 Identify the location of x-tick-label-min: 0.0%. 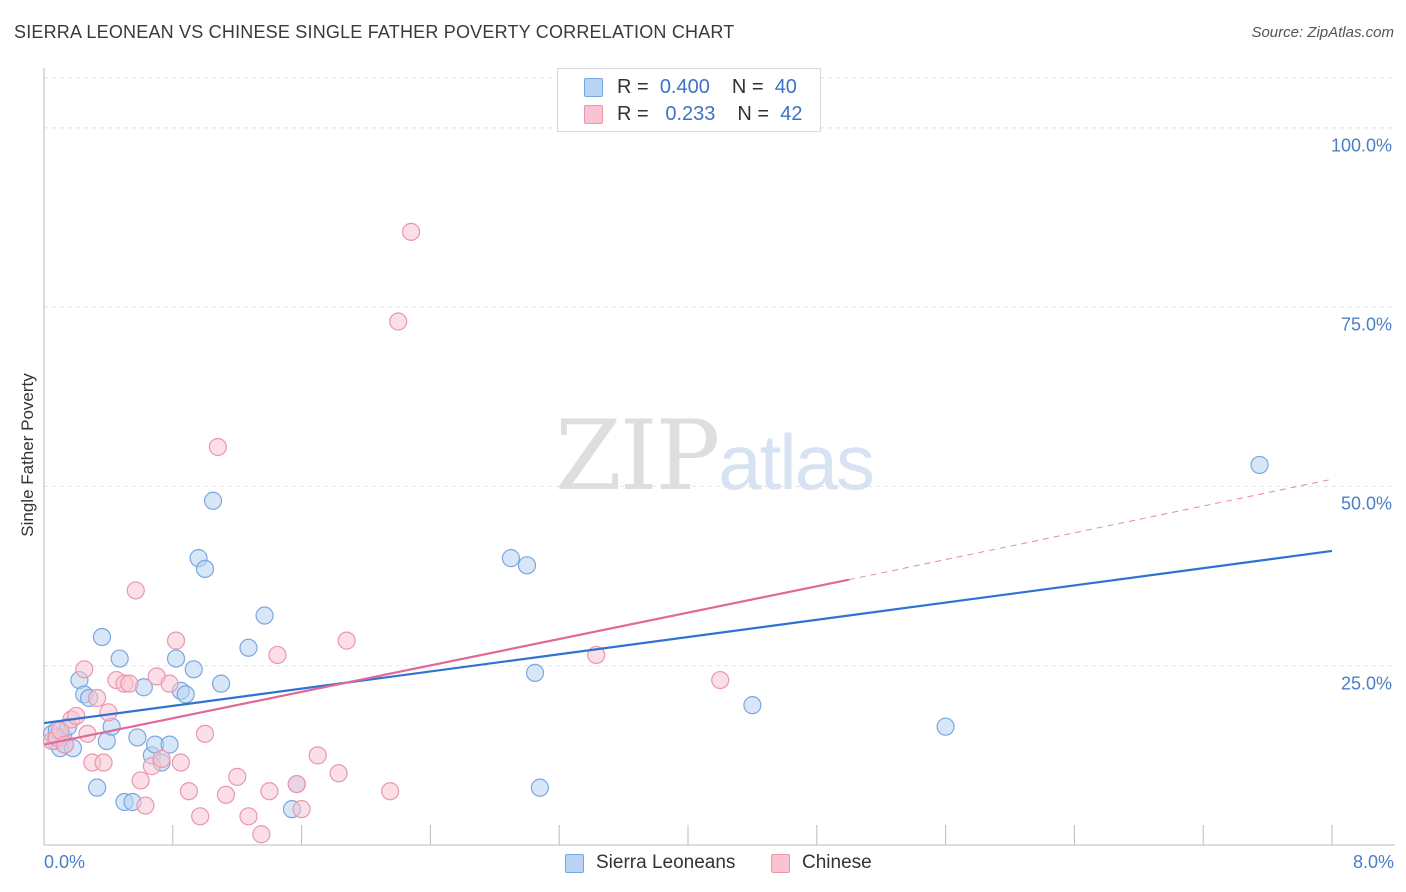
(65, 862).